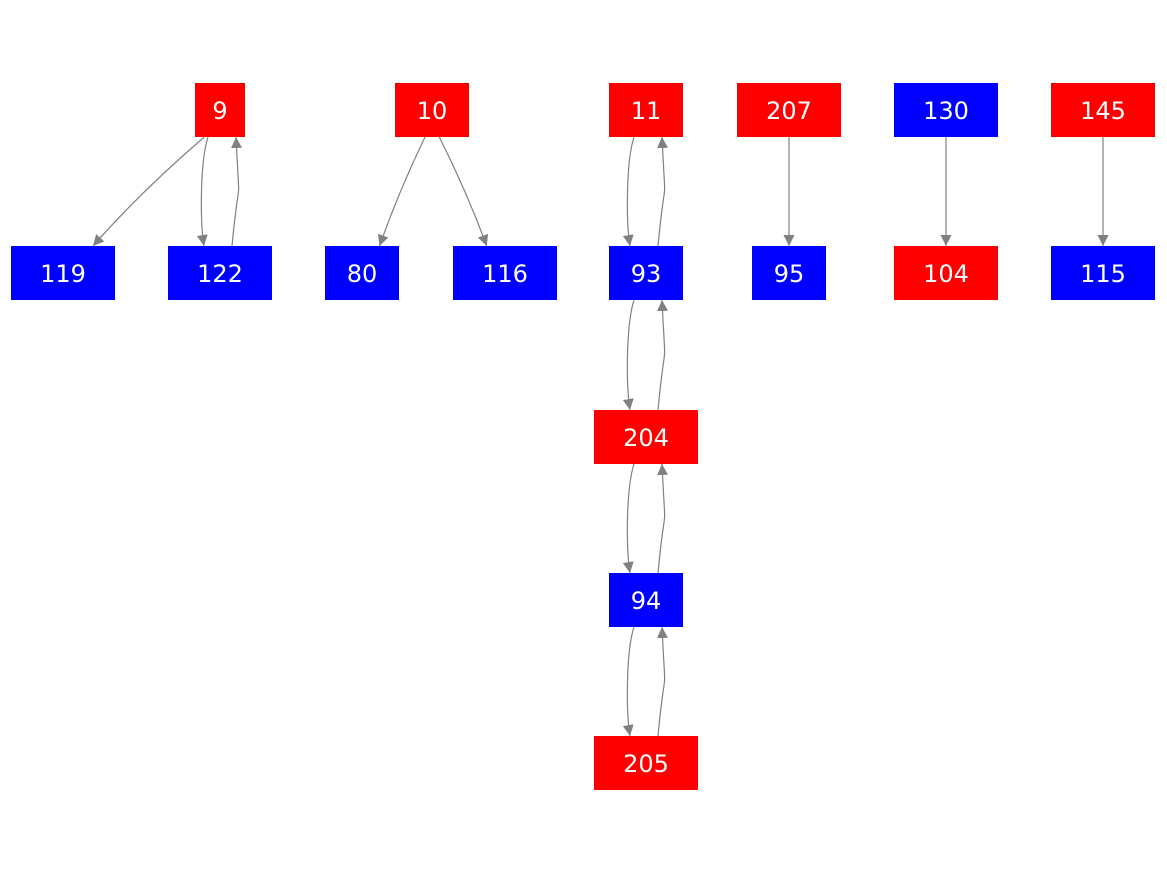 This screenshot has width=1167, height=875. I want to click on node-label: 93, so click(646, 274).